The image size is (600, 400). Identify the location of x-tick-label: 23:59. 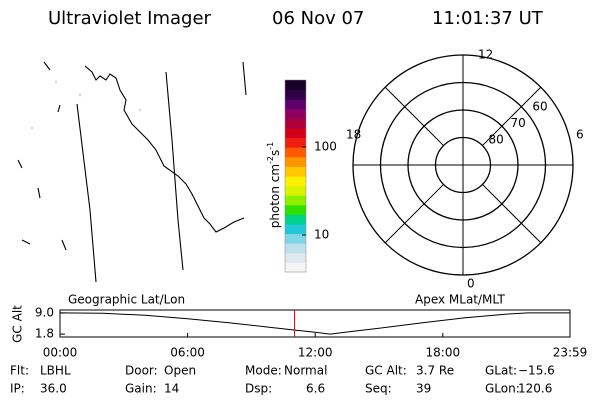
(570, 353).